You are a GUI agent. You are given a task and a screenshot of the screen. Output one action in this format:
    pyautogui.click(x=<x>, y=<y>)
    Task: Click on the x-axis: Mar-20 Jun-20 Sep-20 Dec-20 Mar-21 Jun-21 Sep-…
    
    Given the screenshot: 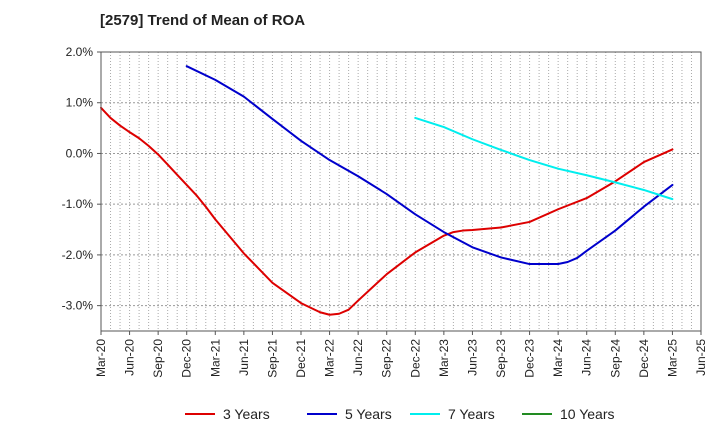 What is the action you would take?
    pyautogui.click(x=401, y=354)
    